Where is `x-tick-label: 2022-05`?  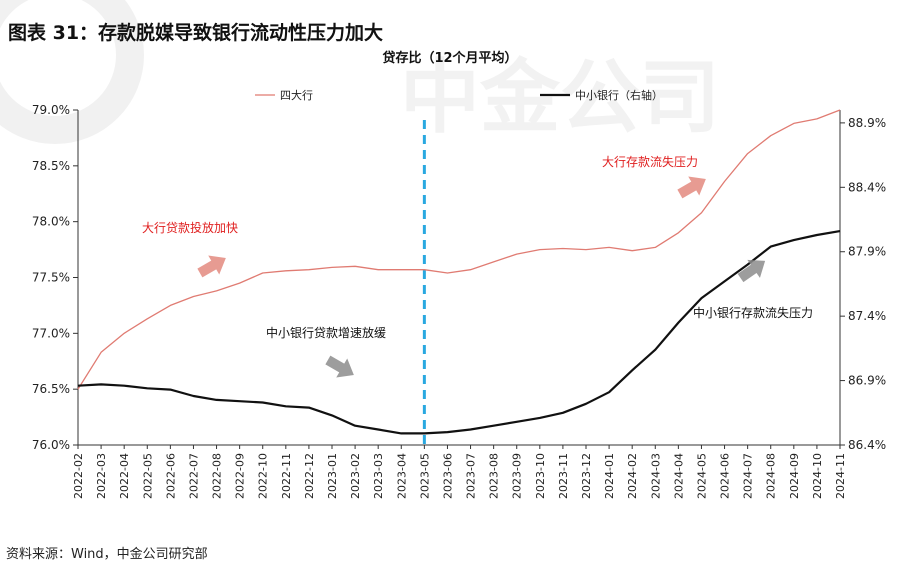
x-tick-label: 2022-05 is located at coordinates (147, 476).